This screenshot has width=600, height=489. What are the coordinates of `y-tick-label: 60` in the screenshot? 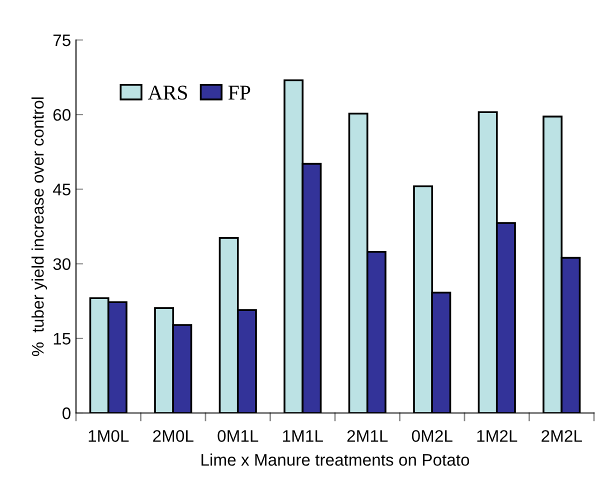 It's located at (61, 115).